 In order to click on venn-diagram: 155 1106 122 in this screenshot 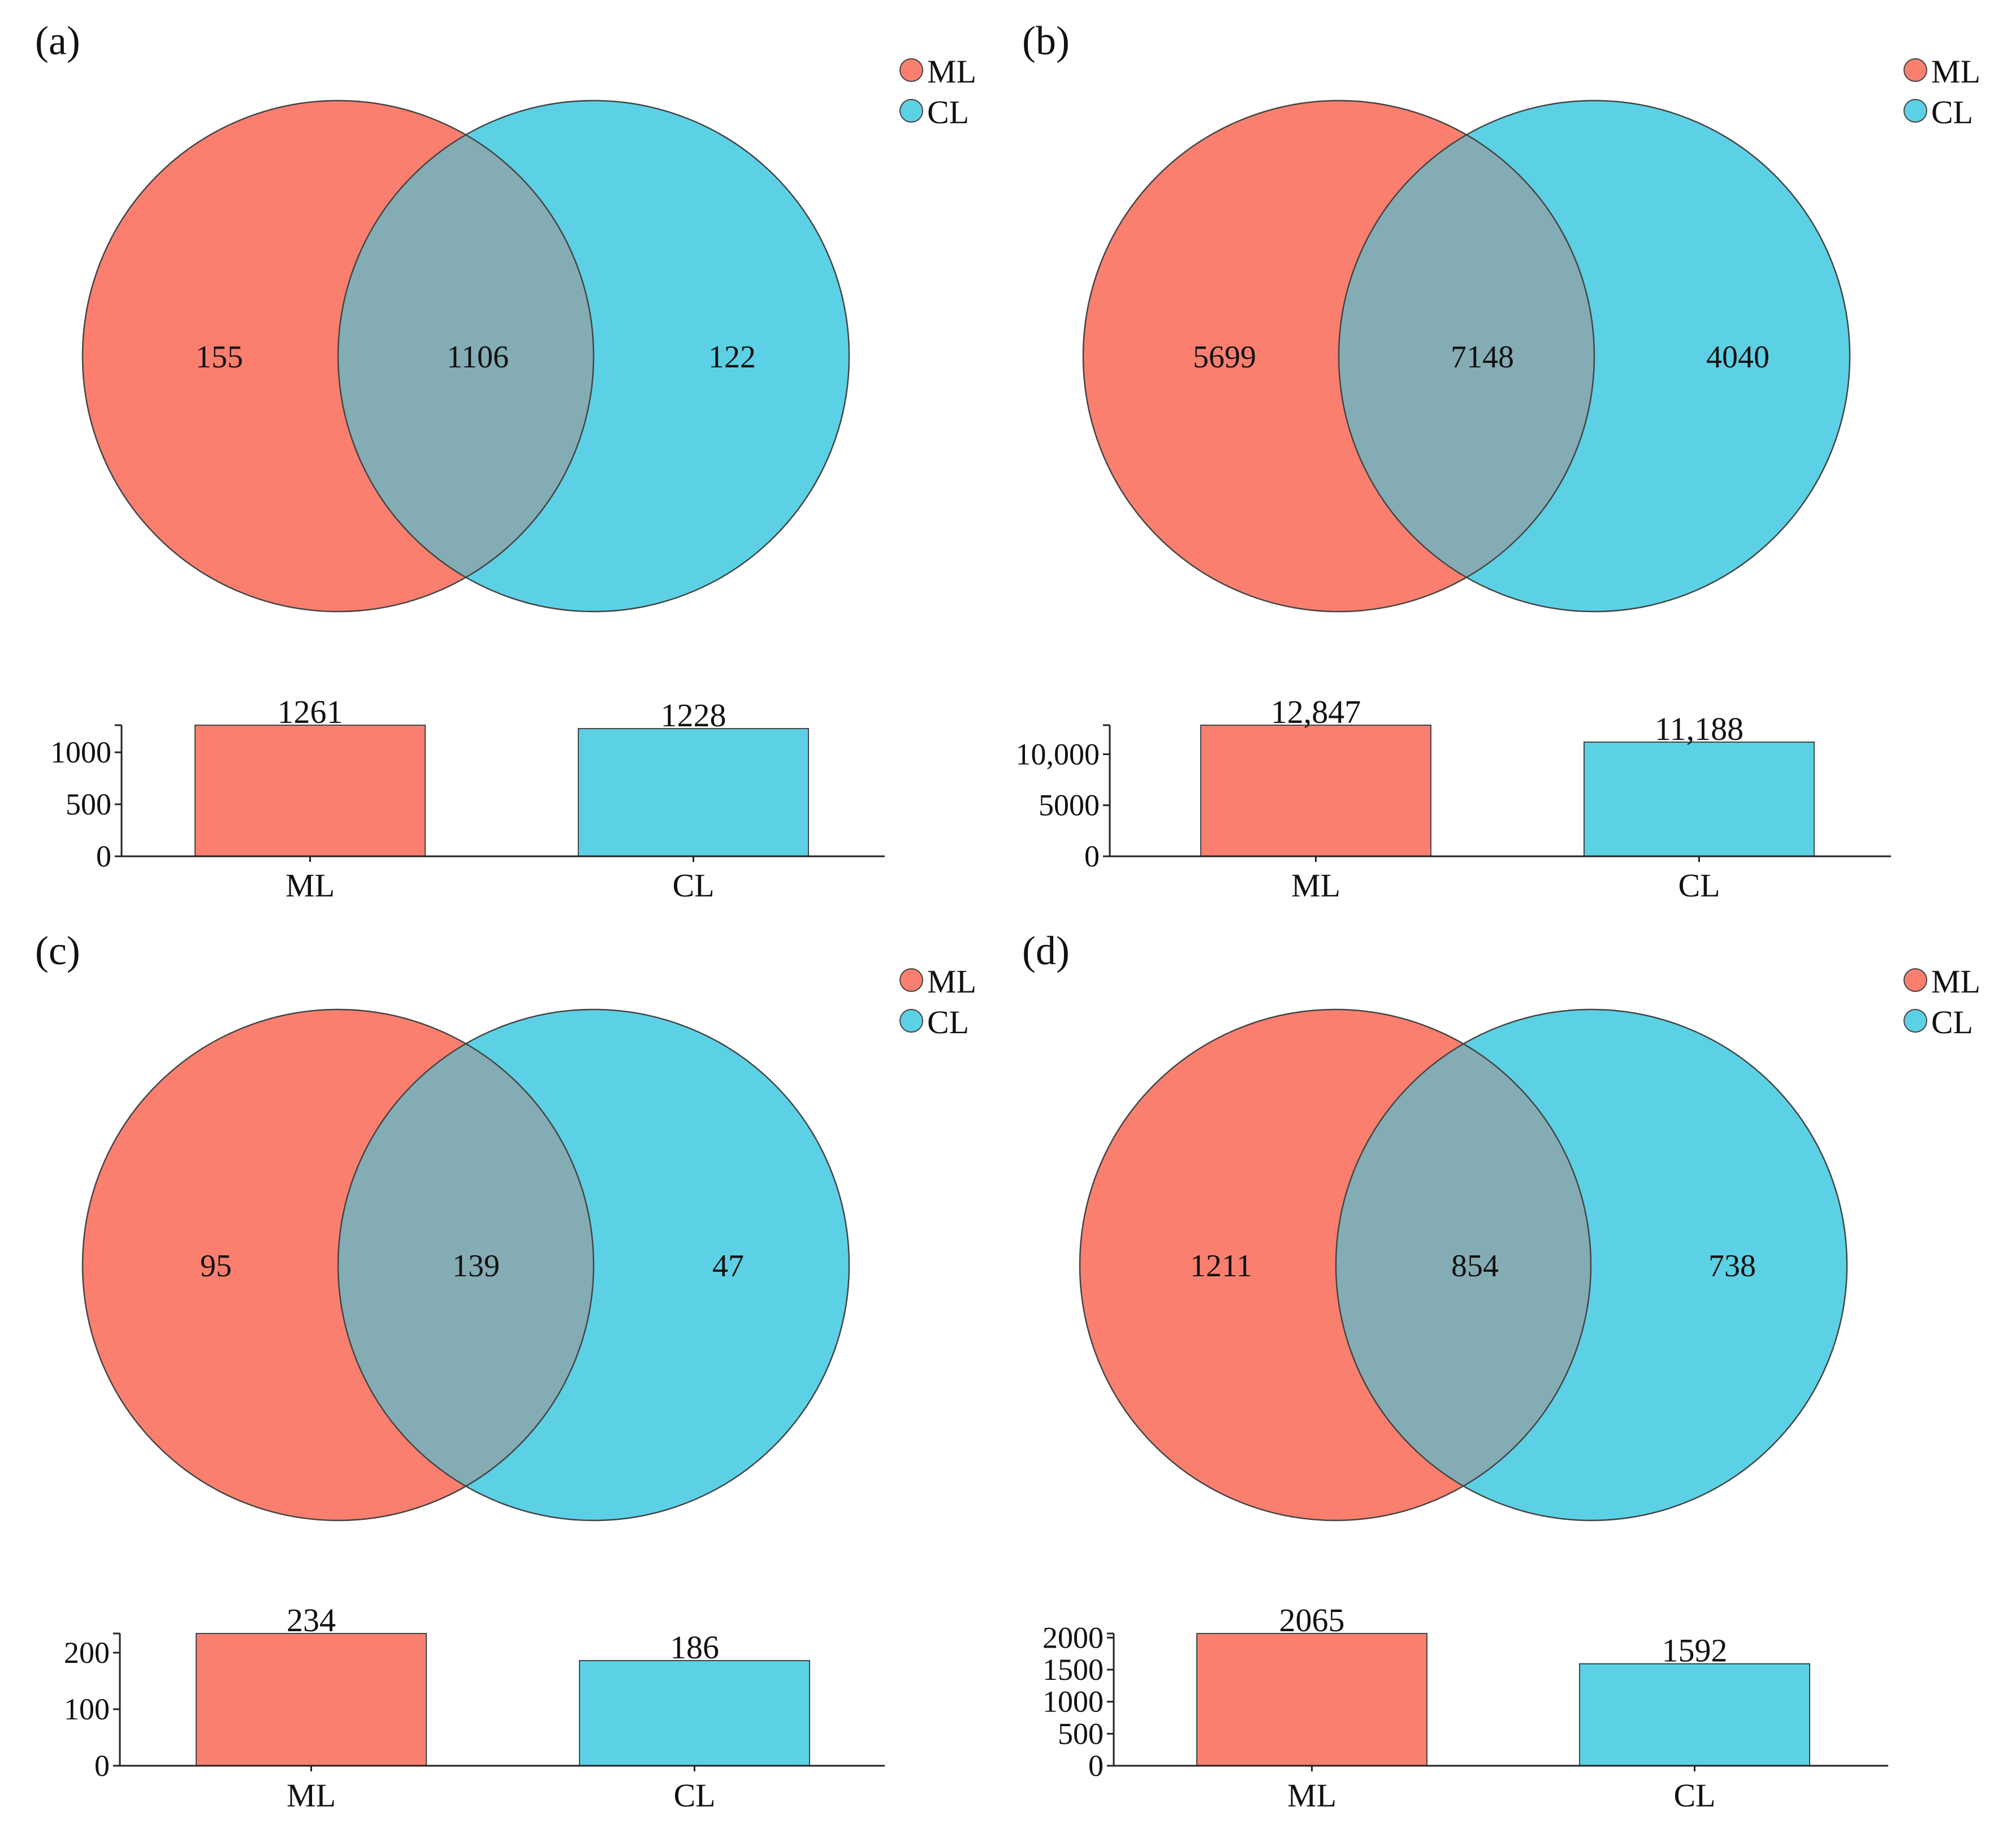, I will do `click(465, 356)`.